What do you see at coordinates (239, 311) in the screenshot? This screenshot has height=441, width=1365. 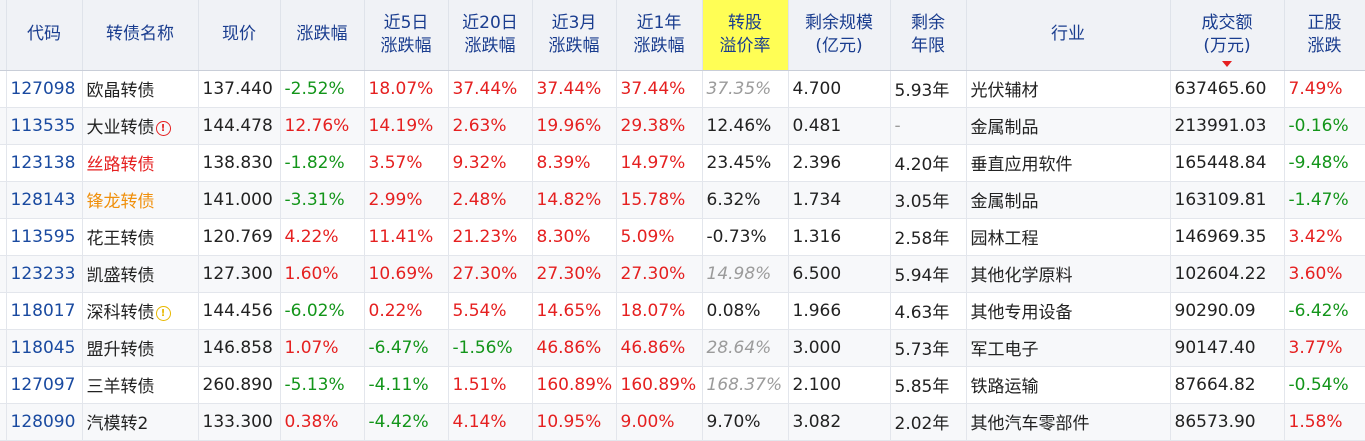 I see `price-cell: 144.456` at bounding box center [239, 311].